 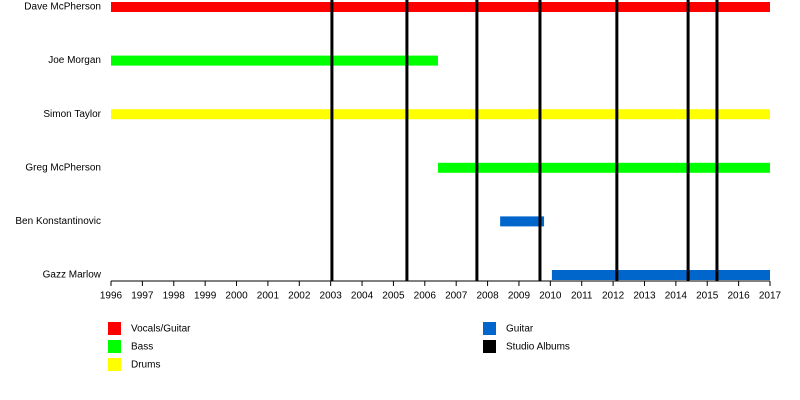 What do you see at coordinates (72, 114) in the screenshot?
I see `member-label: Simon Taylor` at bounding box center [72, 114].